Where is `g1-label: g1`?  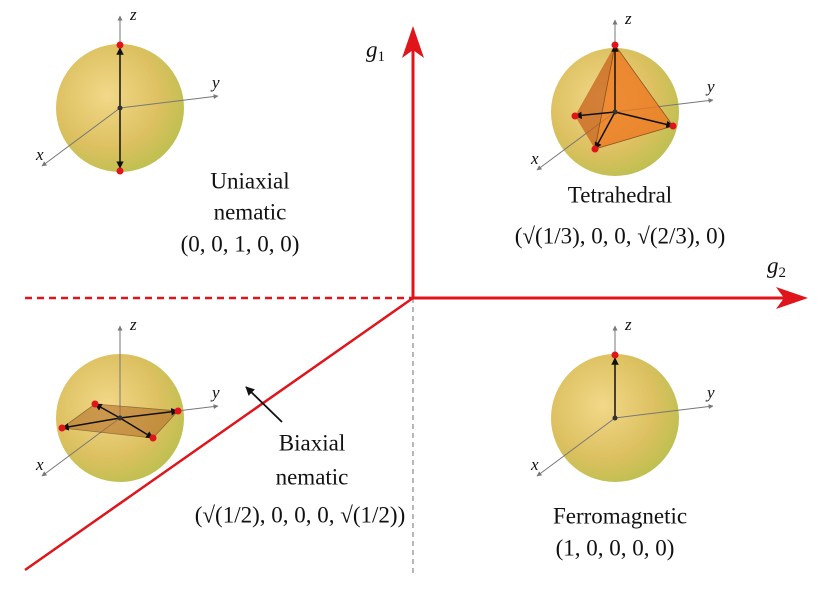 g1-label: g1 is located at coordinates (375, 51).